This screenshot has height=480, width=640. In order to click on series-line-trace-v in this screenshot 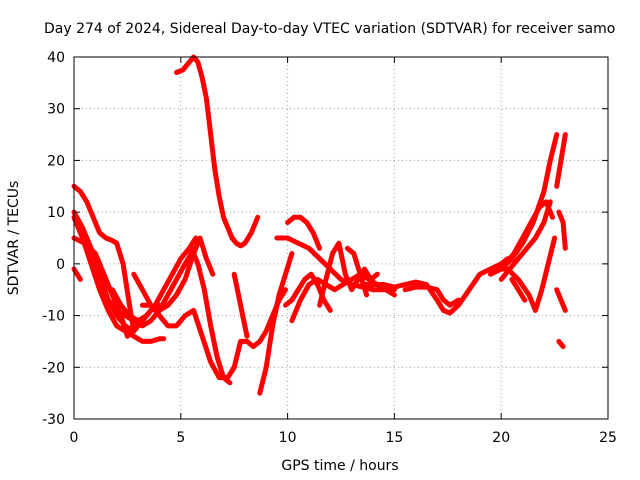, I will do `click(431, 296)`.